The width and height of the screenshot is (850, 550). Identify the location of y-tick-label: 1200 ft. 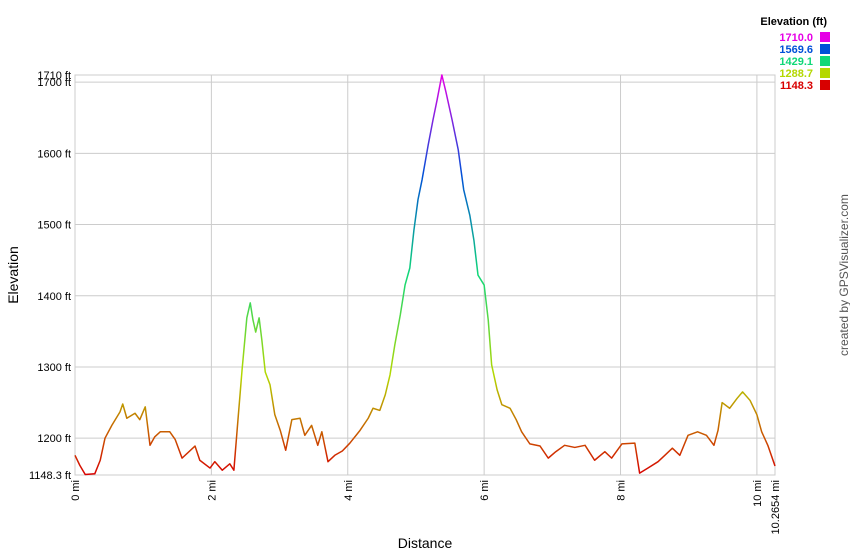
(54, 439).